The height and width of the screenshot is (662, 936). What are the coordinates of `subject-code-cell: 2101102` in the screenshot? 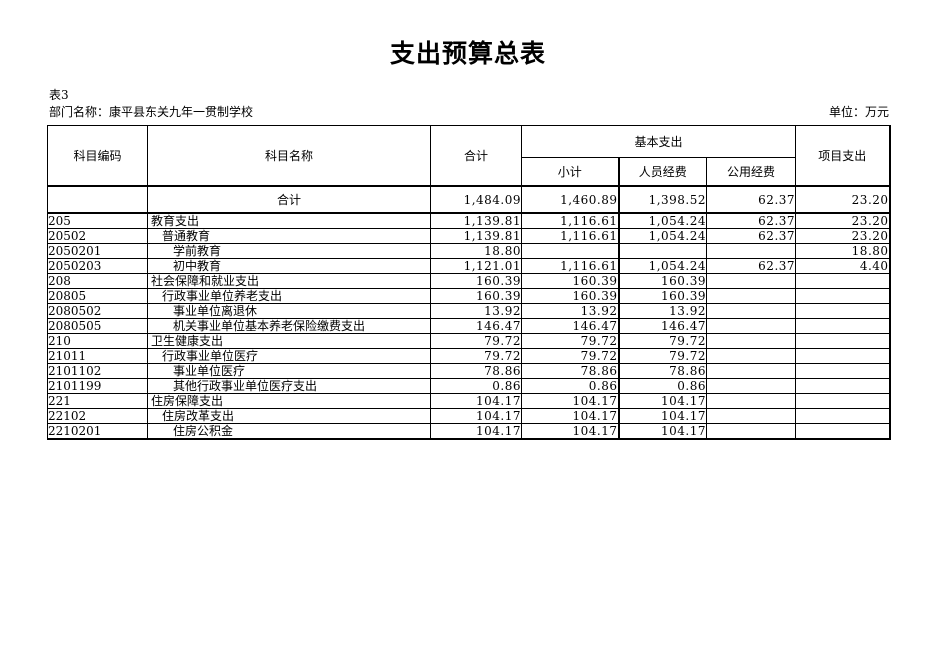 It's located at (97, 371).